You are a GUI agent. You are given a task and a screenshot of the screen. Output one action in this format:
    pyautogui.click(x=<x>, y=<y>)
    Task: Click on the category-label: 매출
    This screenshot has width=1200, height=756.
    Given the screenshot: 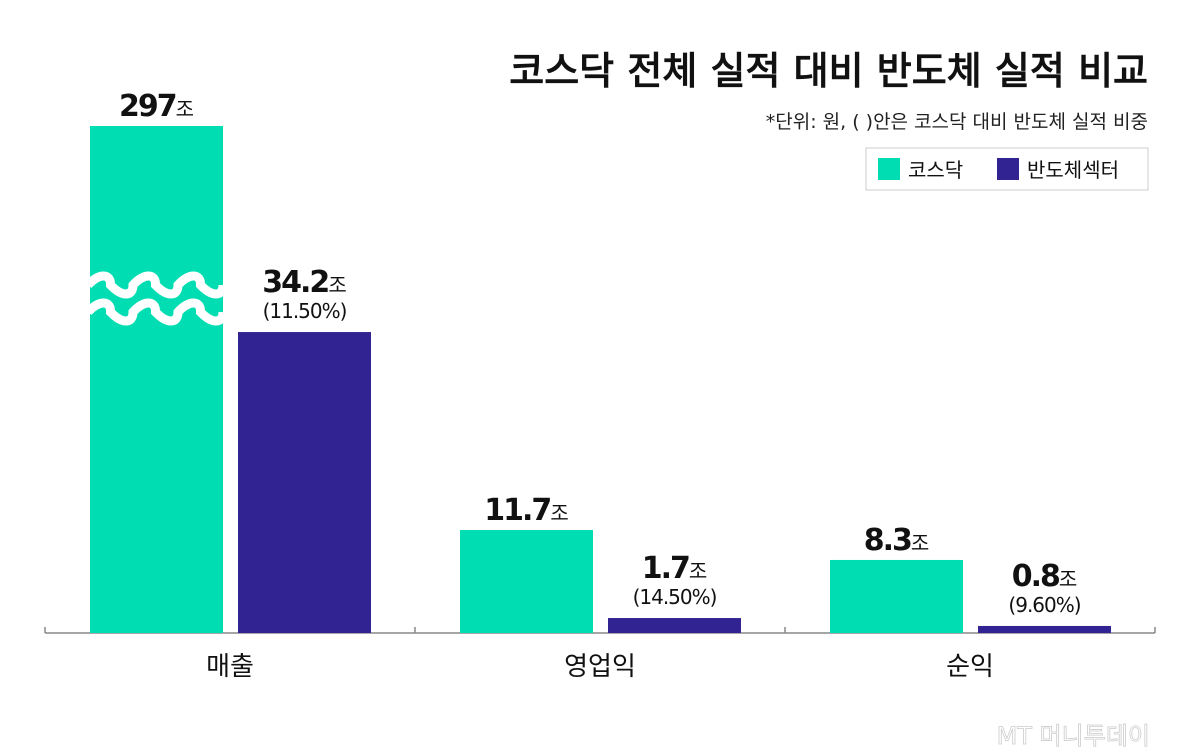 What is the action you would take?
    pyautogui.click(x=230, y=667)
    